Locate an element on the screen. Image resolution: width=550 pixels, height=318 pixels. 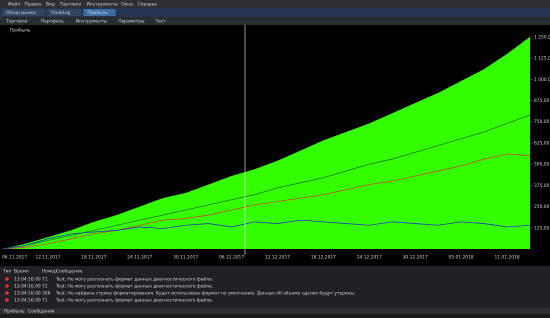
chart-title: Прибыль is located at coordinates (20, 30).